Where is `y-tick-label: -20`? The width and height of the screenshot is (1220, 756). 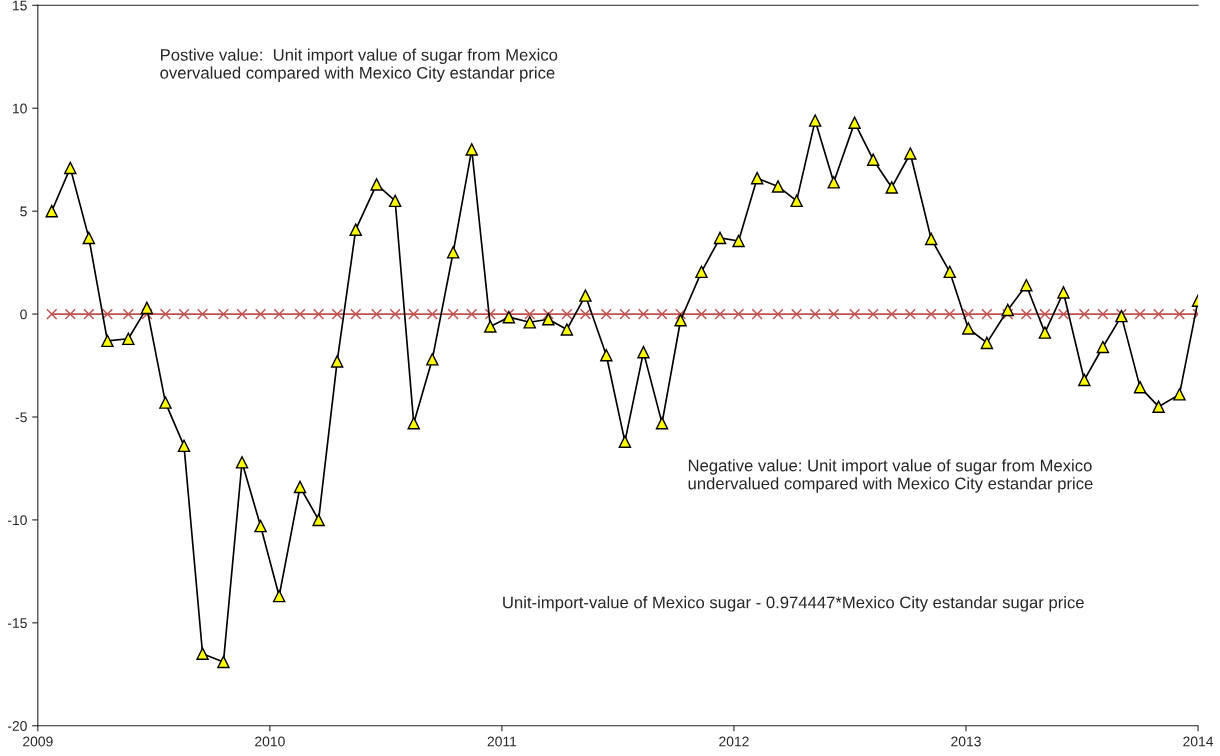
y-tick-label: -20 is located at coordinates (17, 726).